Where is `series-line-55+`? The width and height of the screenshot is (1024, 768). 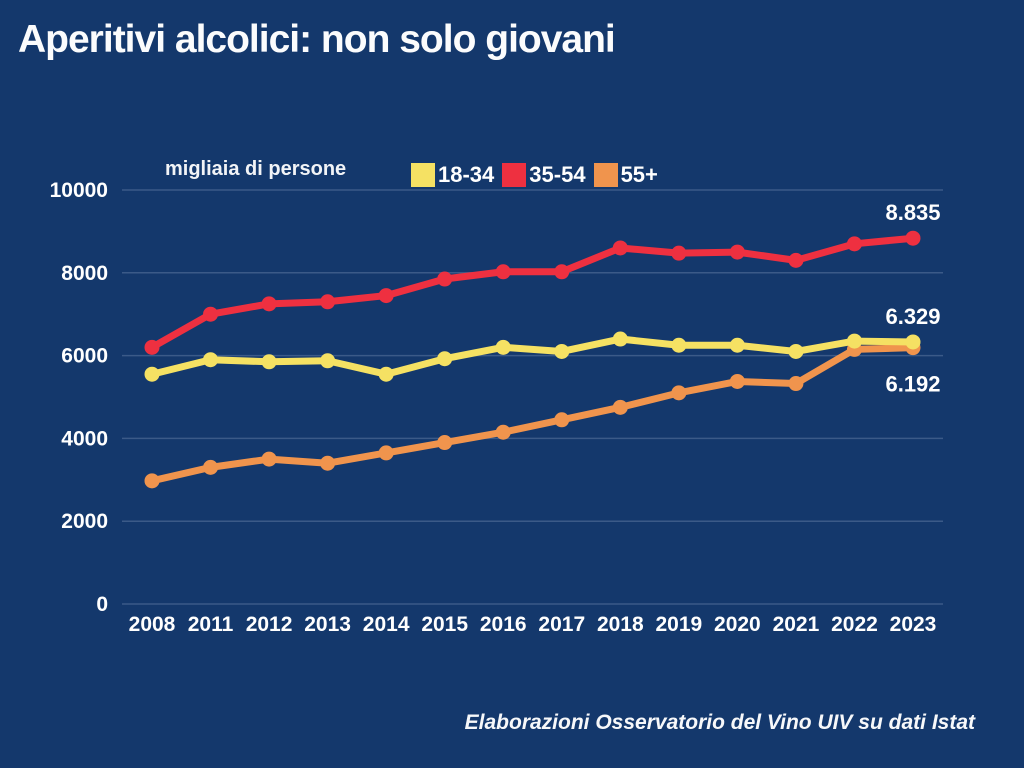
series-line-55+ is located at coordinates (532, 414).